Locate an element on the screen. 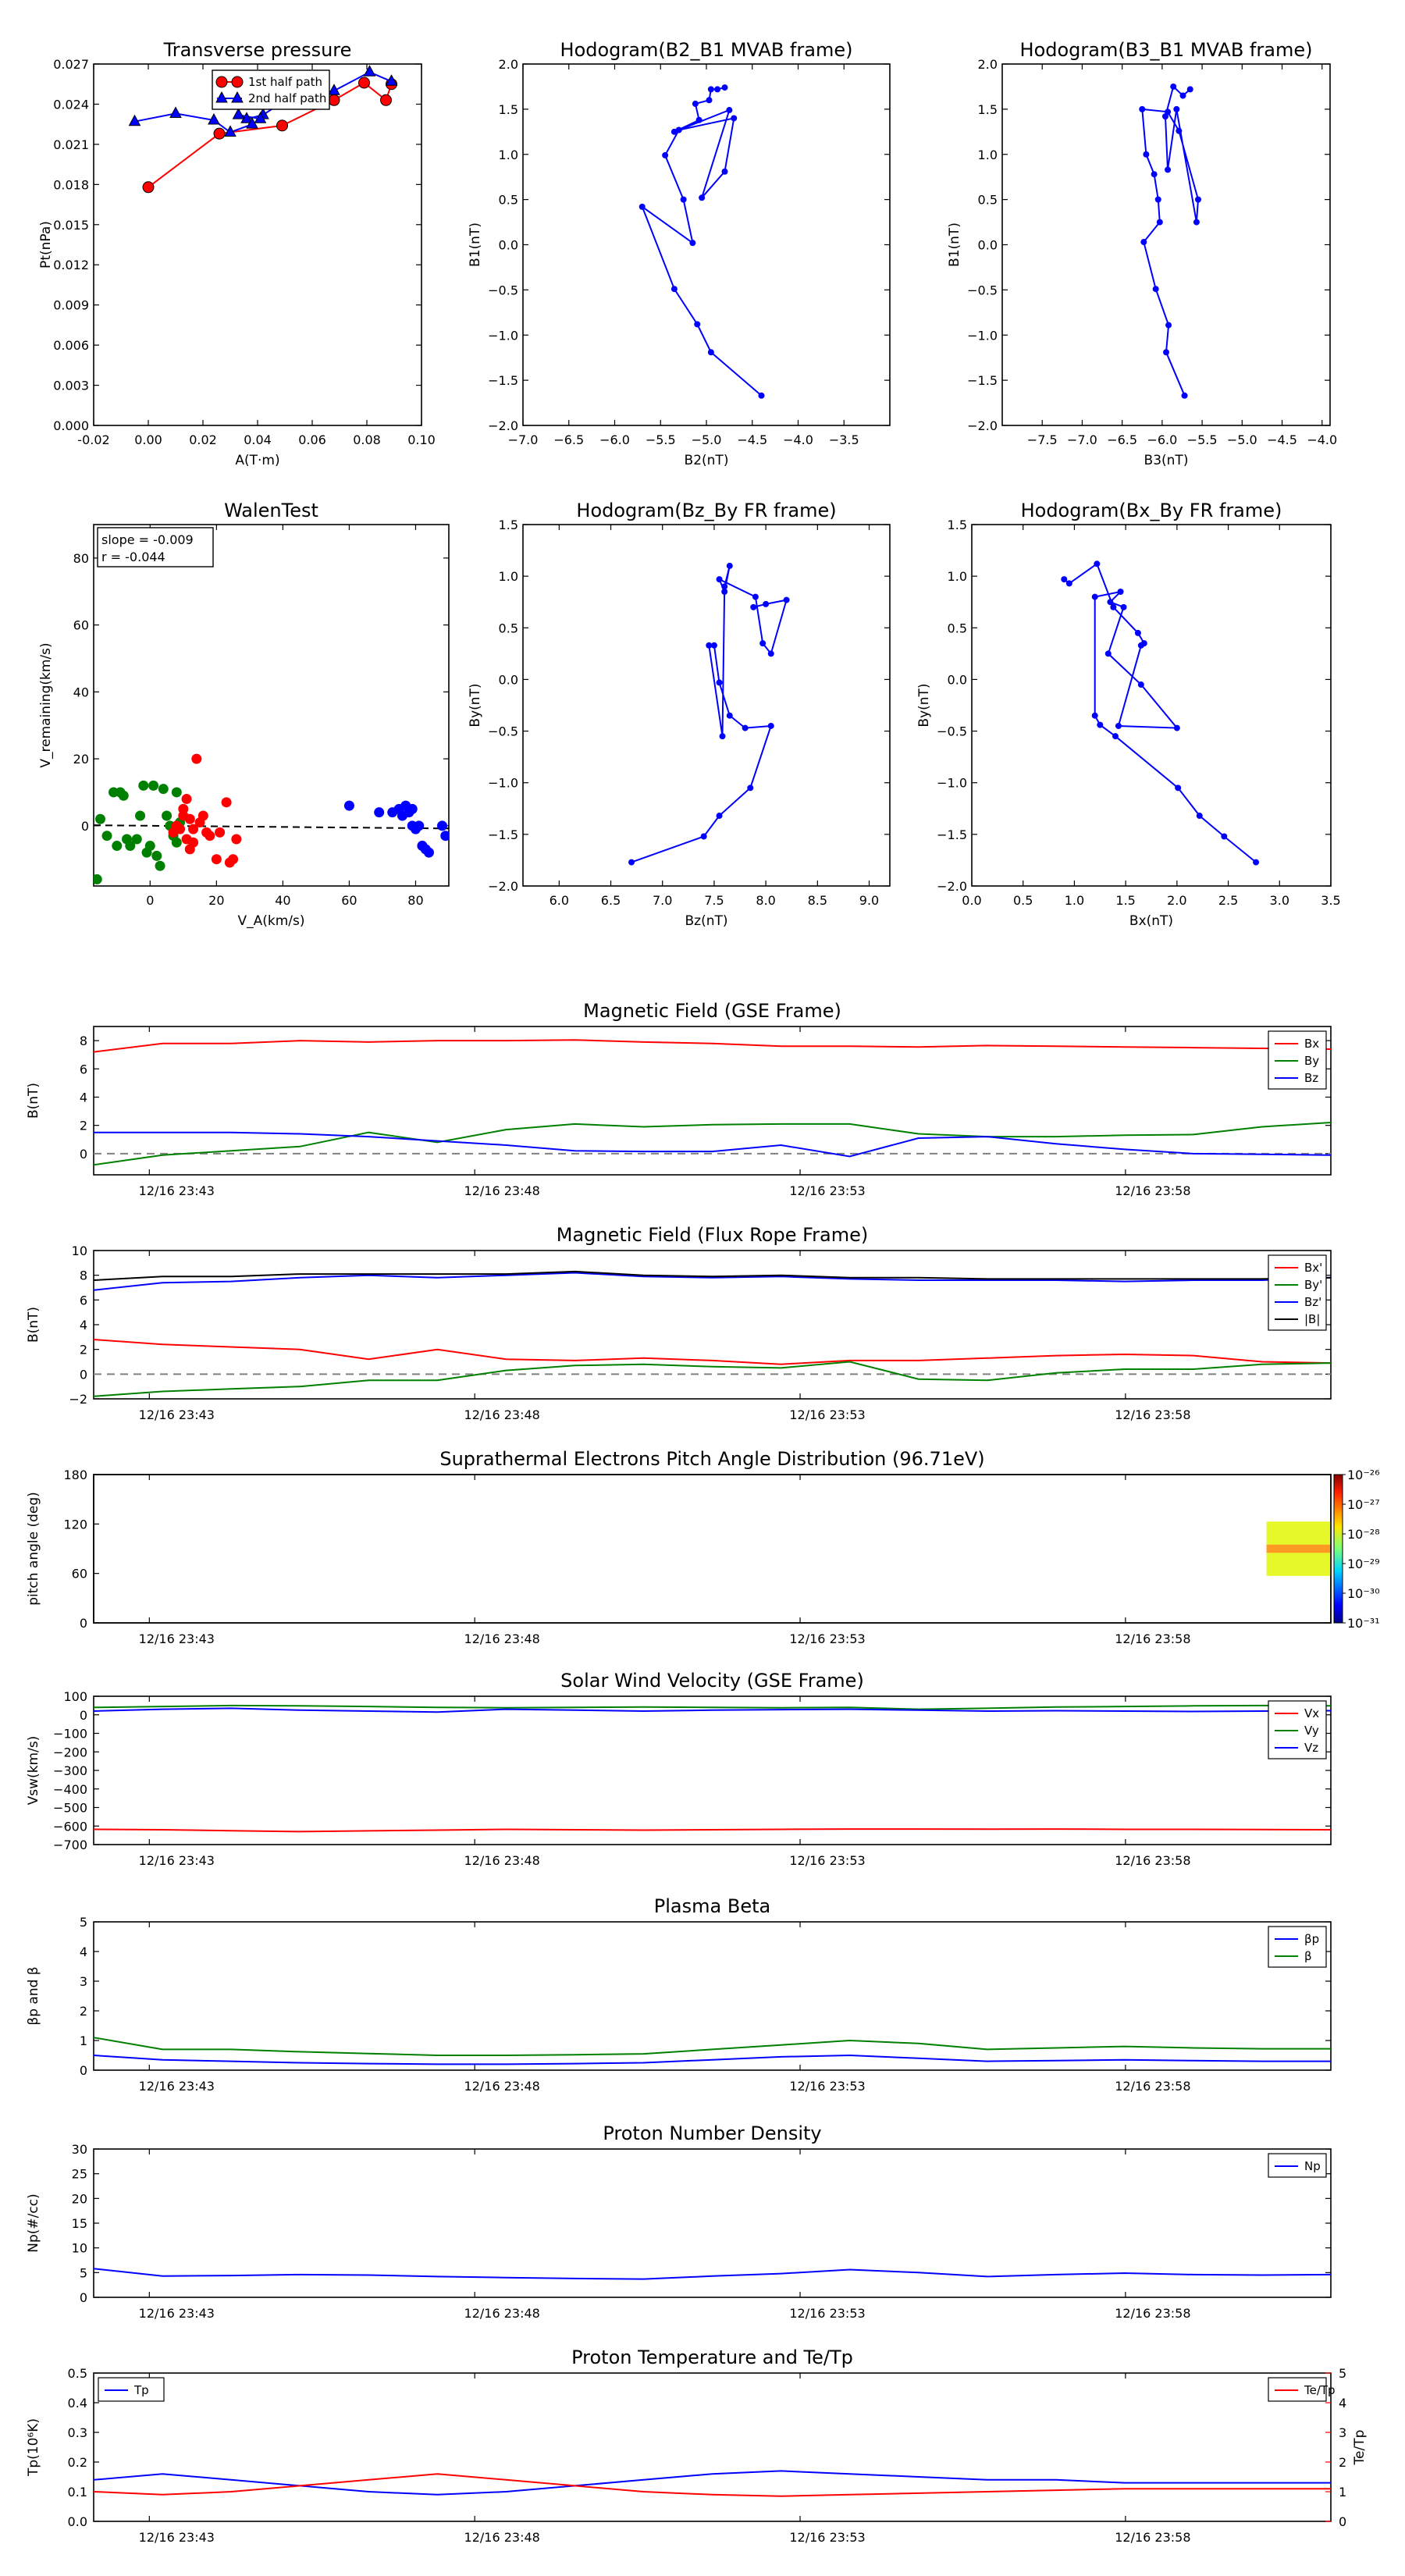  pad-xtick-label: 12/16 23:43 is located at coordinates (177, 1638).